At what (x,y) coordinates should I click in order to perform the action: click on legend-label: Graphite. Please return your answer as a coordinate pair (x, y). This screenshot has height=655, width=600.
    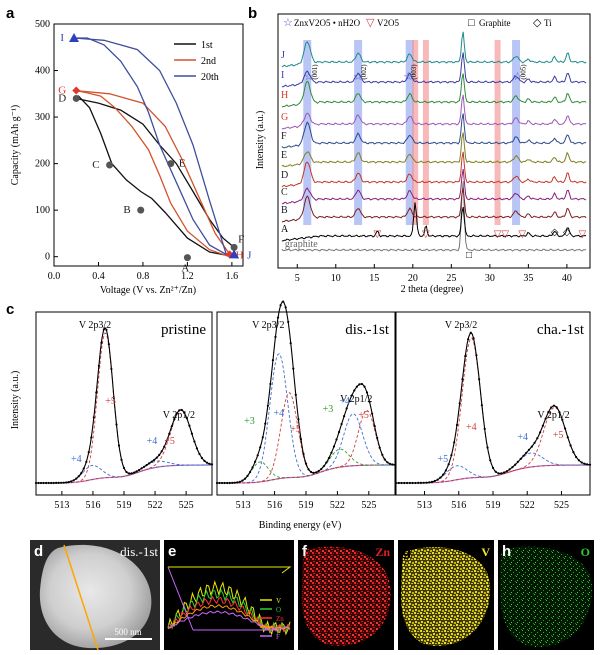
    Looking at the image, I should click on (495, 23).